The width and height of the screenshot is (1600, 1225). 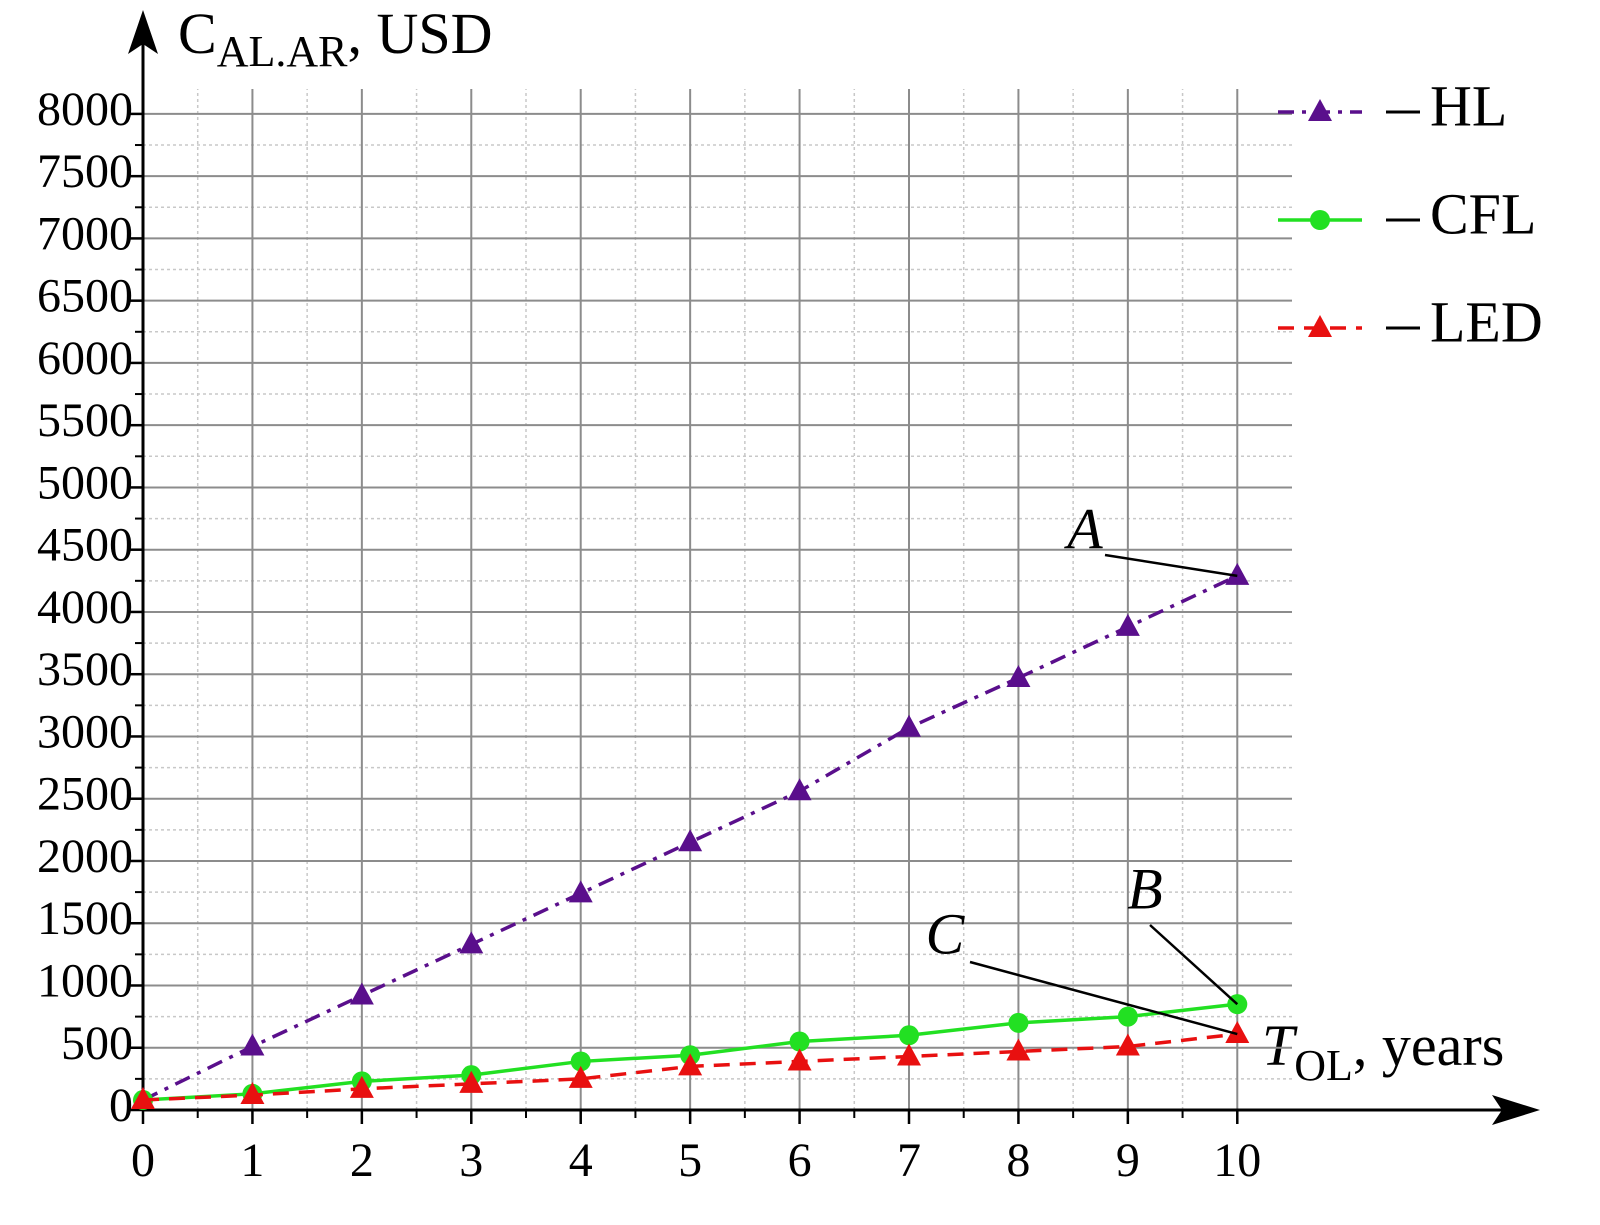 I want to click on x-tick-label: 10, so click(x=1237, y=1160).